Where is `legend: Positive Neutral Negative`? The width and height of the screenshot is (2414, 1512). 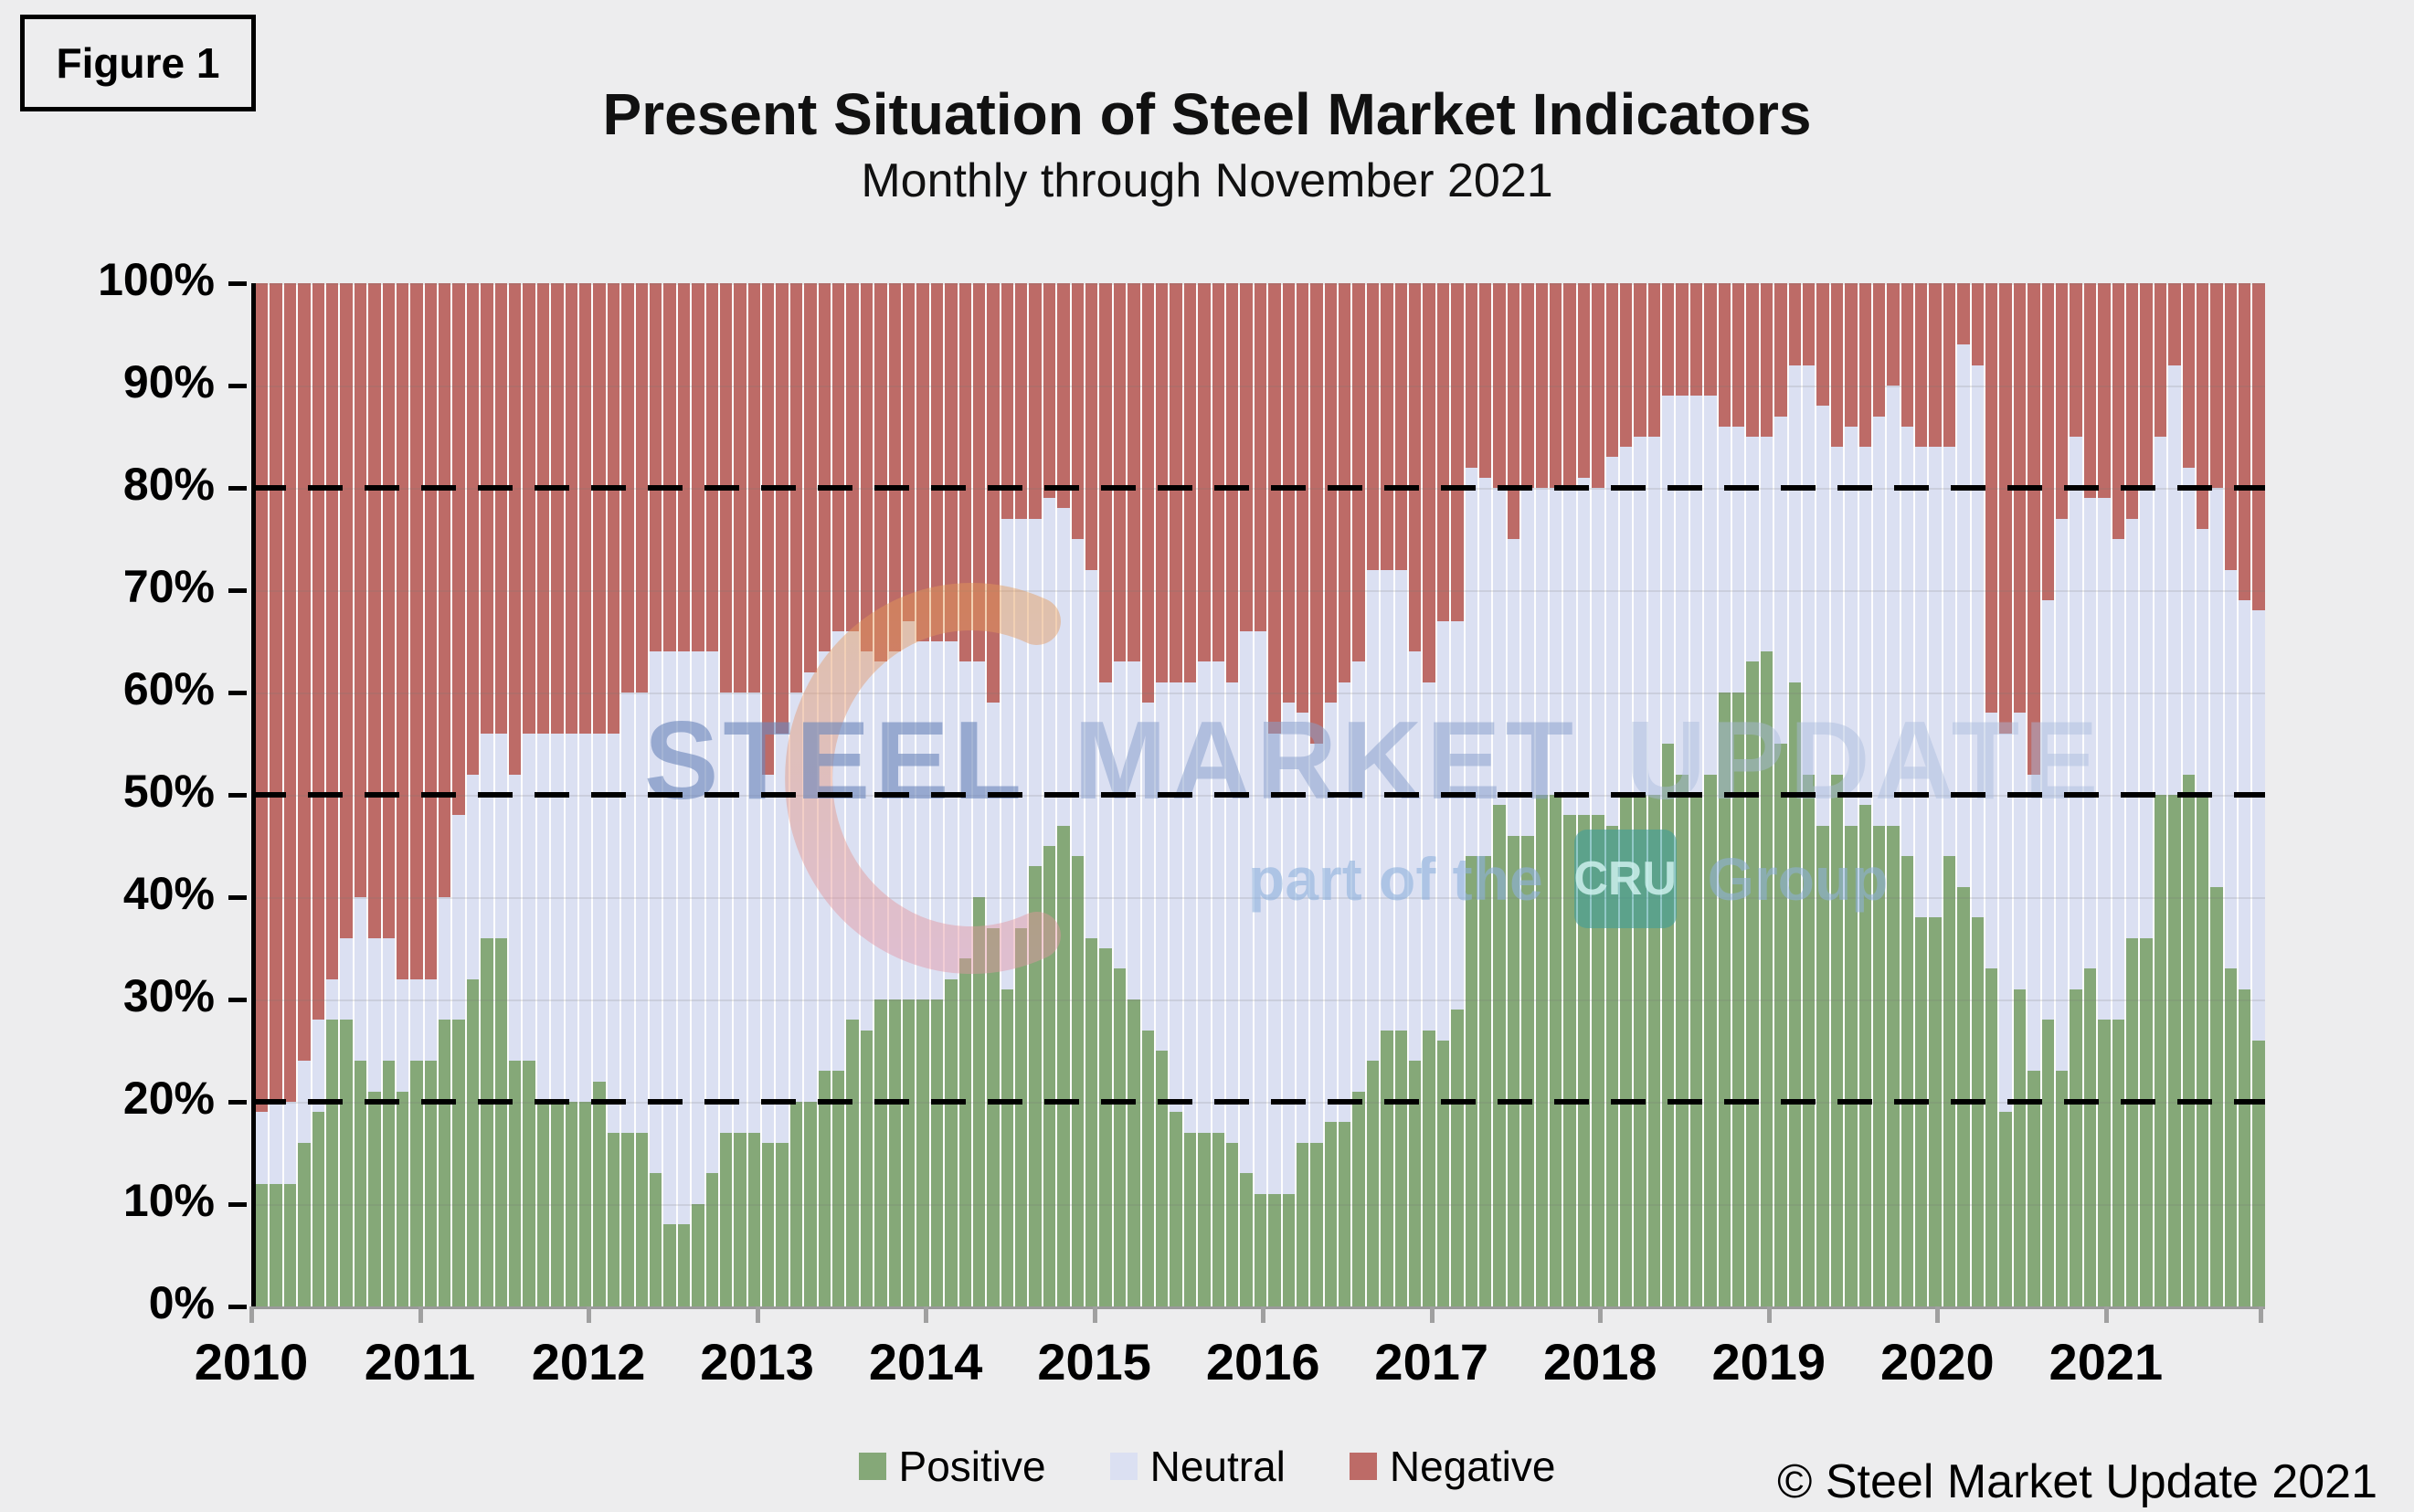 legend: Positive Neutral Negative is located at coordinates (1207, 1466).